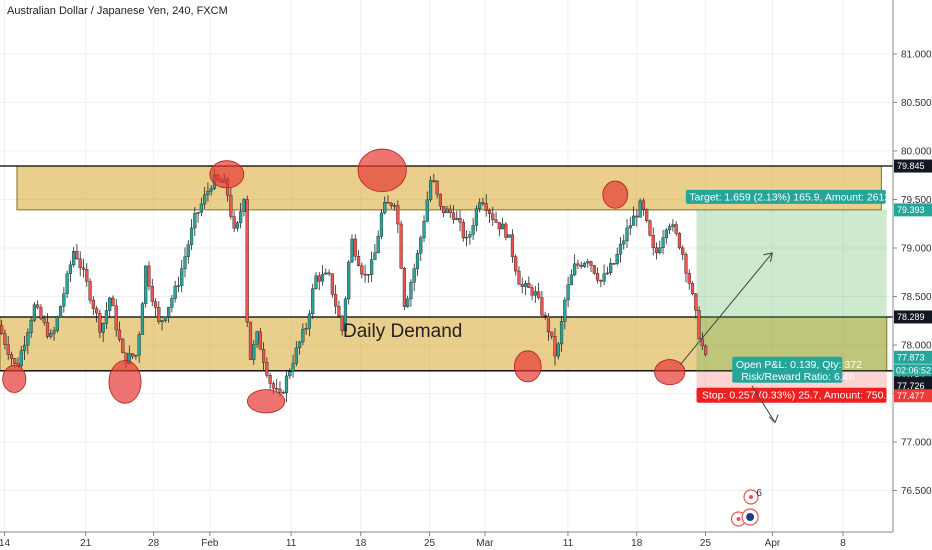 The image size is (932, 550). I want to click on time-tick-label: 11, so click(291, 543).